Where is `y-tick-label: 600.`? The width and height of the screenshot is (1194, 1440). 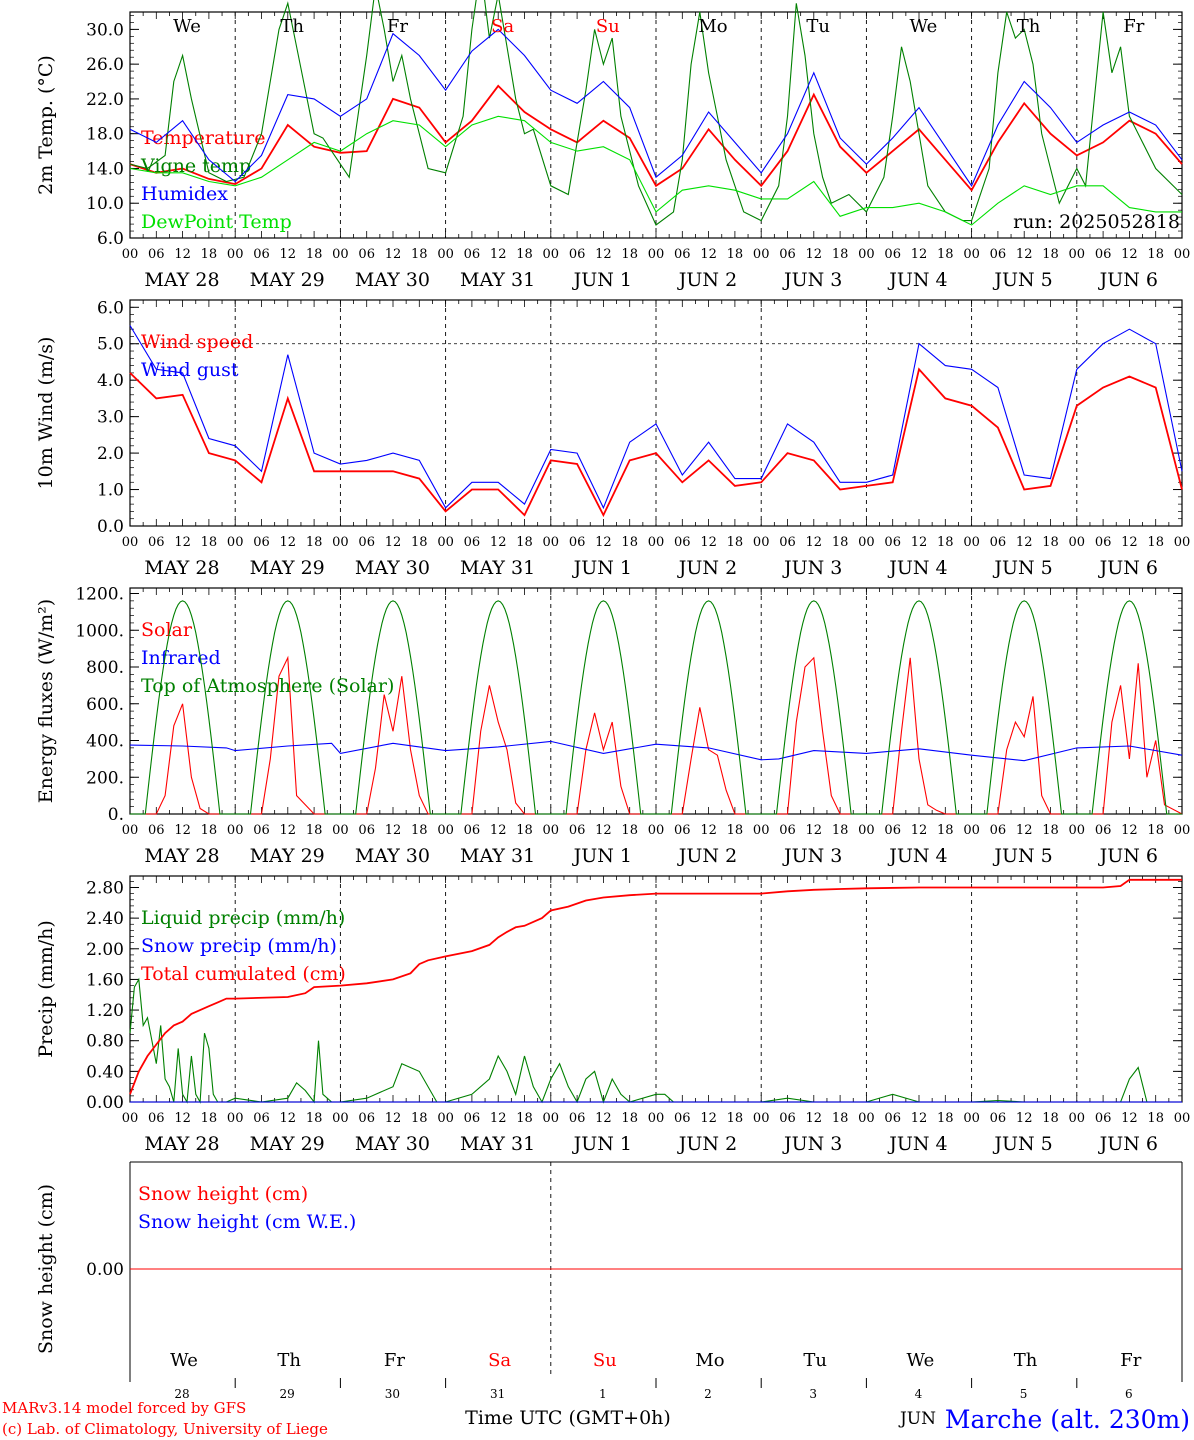
y-tick-label: 600. is located at coordinates (105, 705).